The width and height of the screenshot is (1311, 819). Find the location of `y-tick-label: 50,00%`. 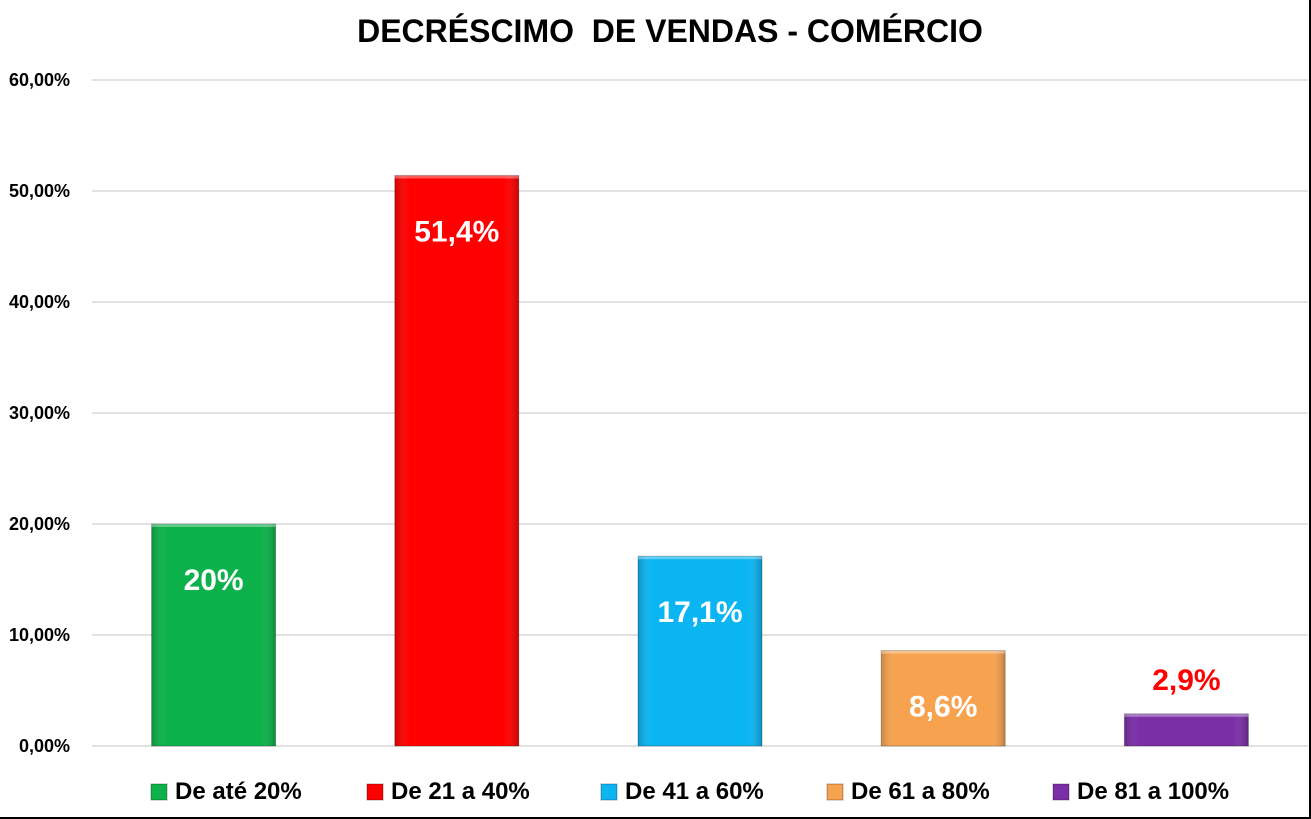

y-tick-label: 50,00% is located at coordinates (39, 191).